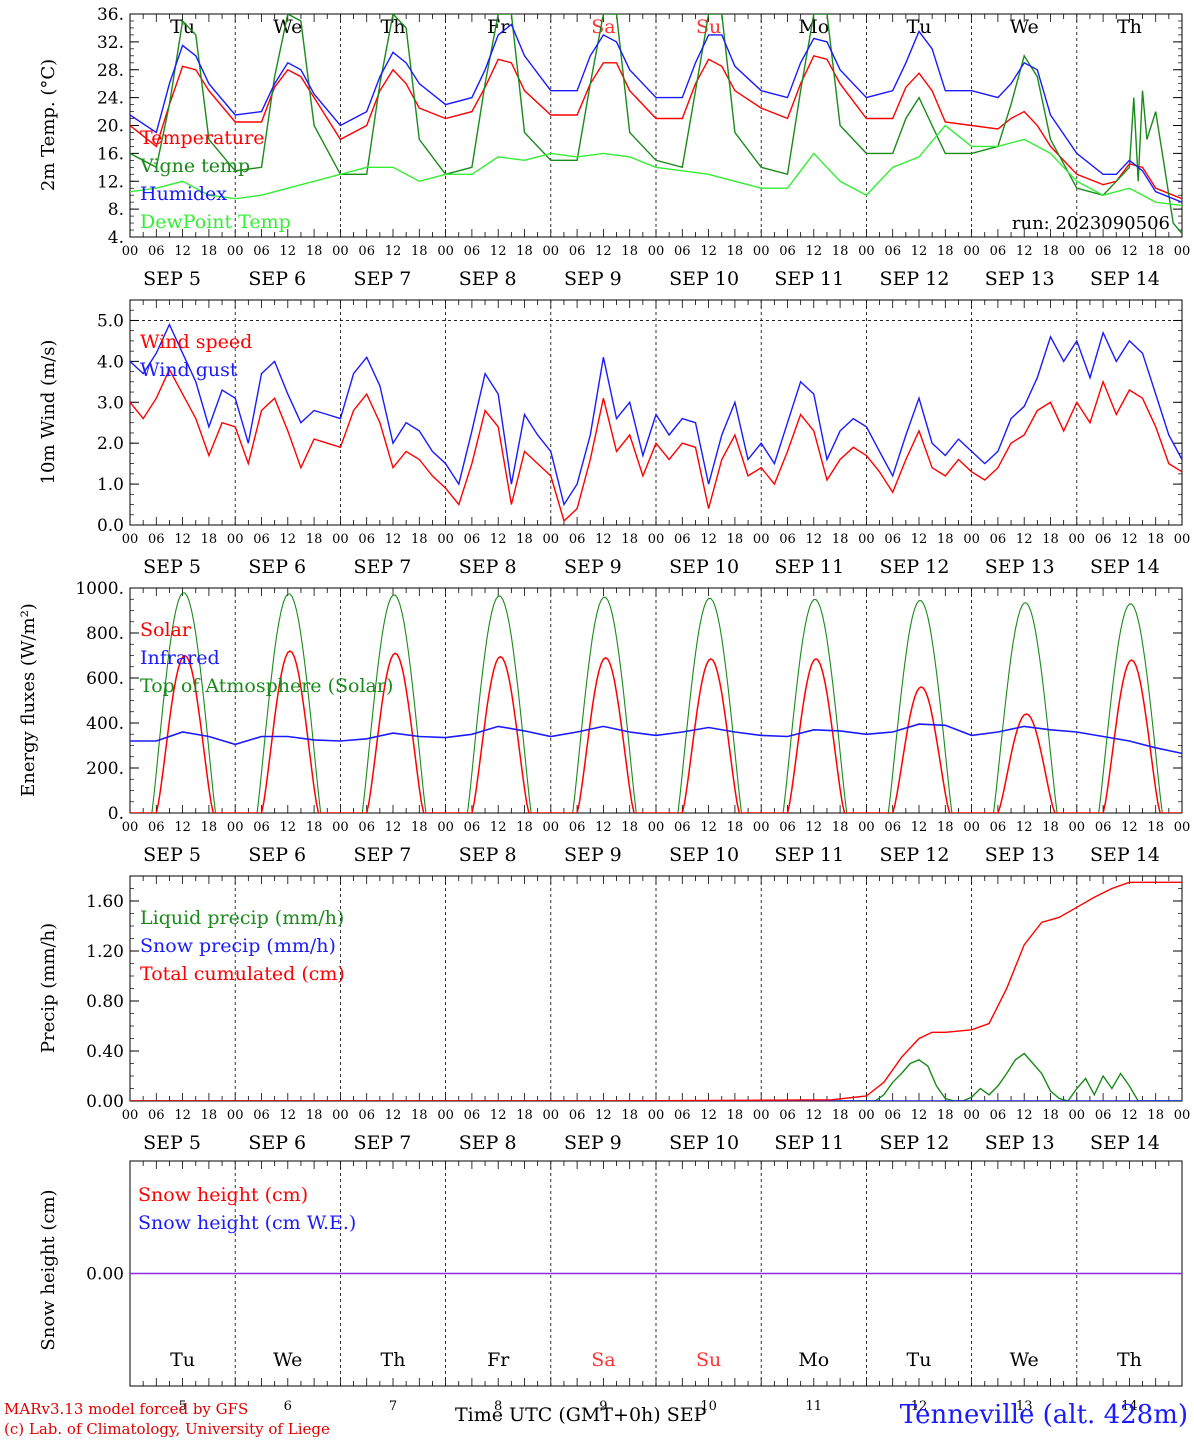 This screenshot has height=1440, width=1194. I want to click on y-tick-label: 1.0, so click(110, 485).